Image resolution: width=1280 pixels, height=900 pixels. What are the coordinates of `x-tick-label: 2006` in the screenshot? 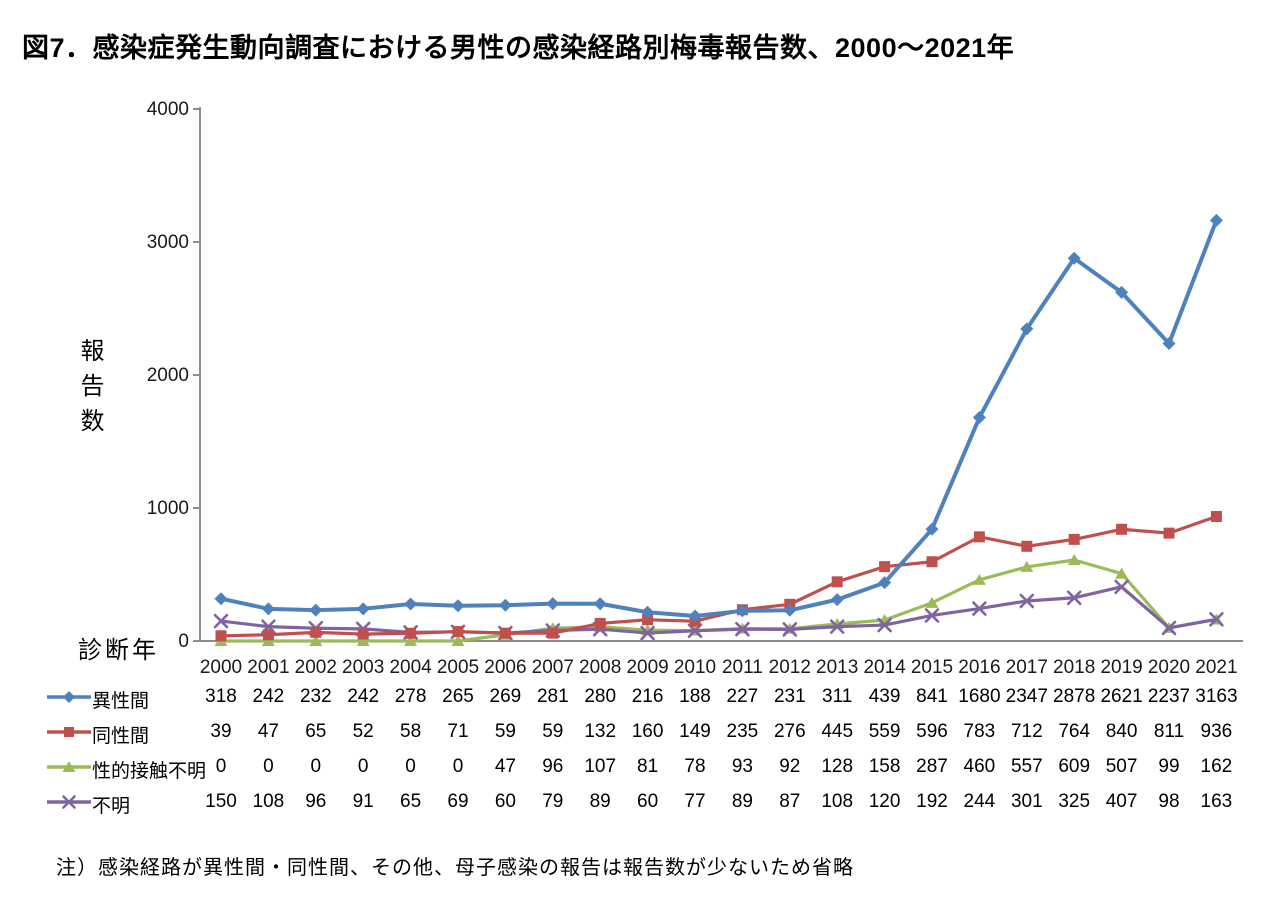 It's located at (505, 667).